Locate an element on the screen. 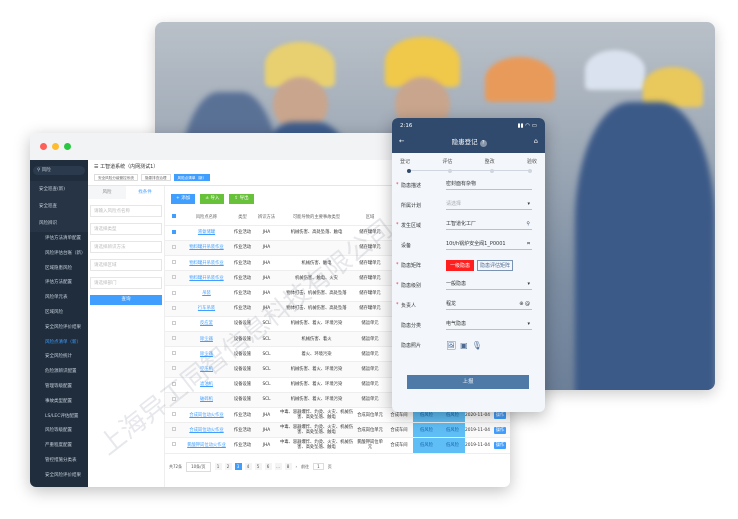  goto-page-input: 1 is located at coordinates (318, 466).